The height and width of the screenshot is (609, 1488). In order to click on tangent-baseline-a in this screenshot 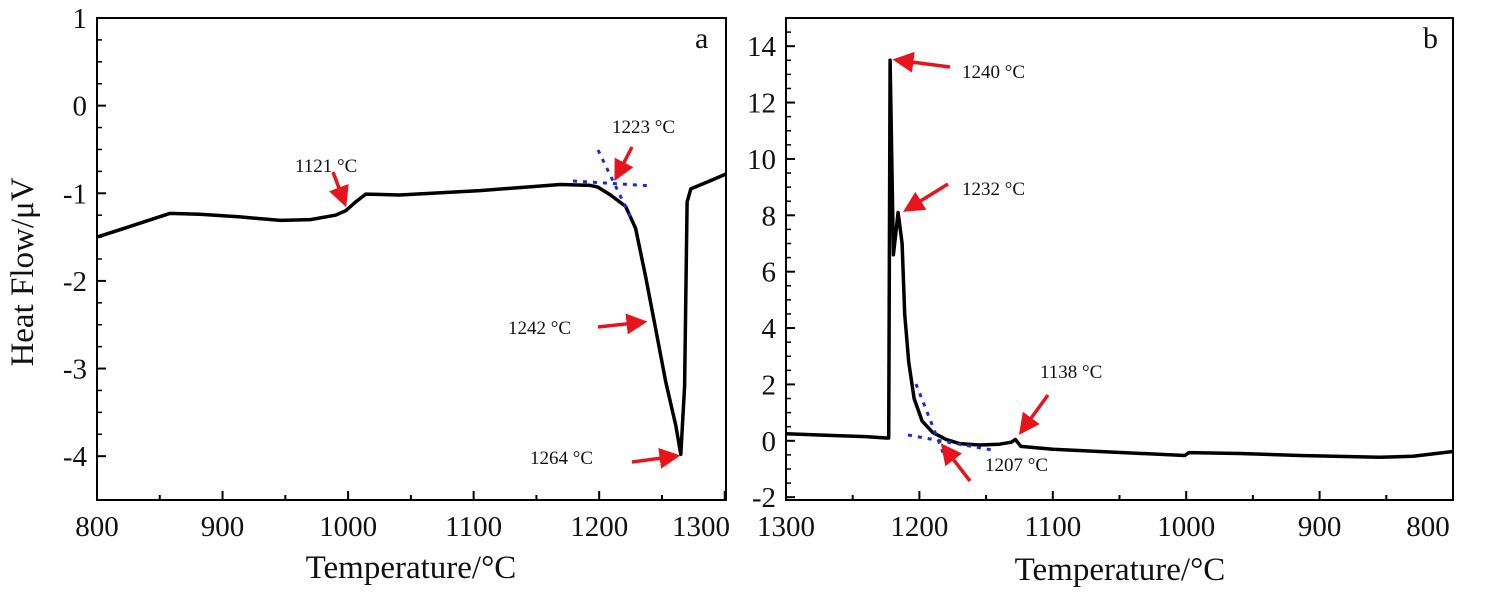, I will do `click(612, 183)`.